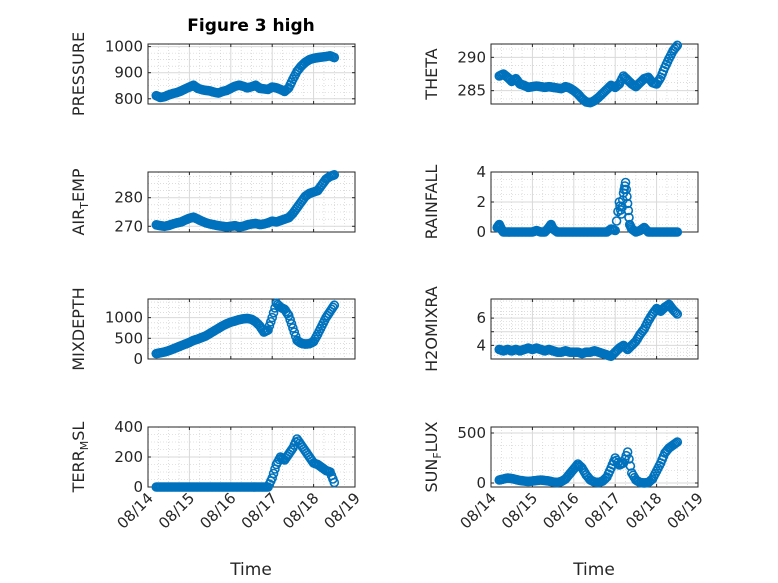 The width and height of the screenshot is (778, 583). What do you see at coordinates (245, 76) in the screenshot?
I see `series-pressure` at bounding box center [245, 76].